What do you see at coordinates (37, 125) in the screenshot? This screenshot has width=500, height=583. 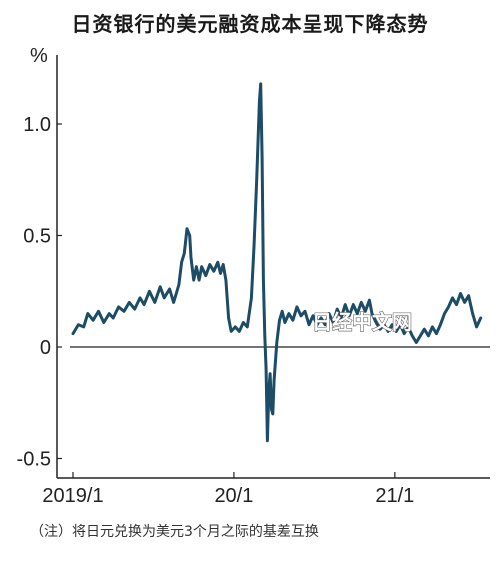 I see `y-tick-label: 1.0` at bounding box center [37, 125].